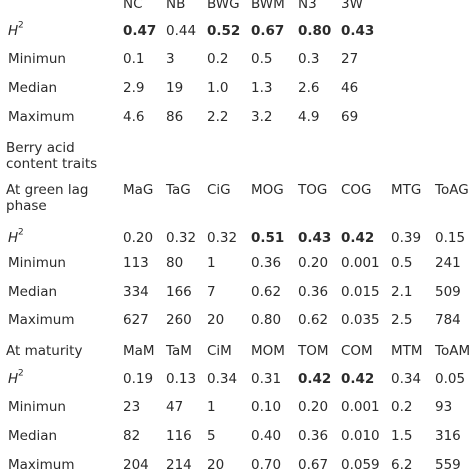 This screenshot has width=474, height=474. I want to click on cell: 82, so click(131, 436).